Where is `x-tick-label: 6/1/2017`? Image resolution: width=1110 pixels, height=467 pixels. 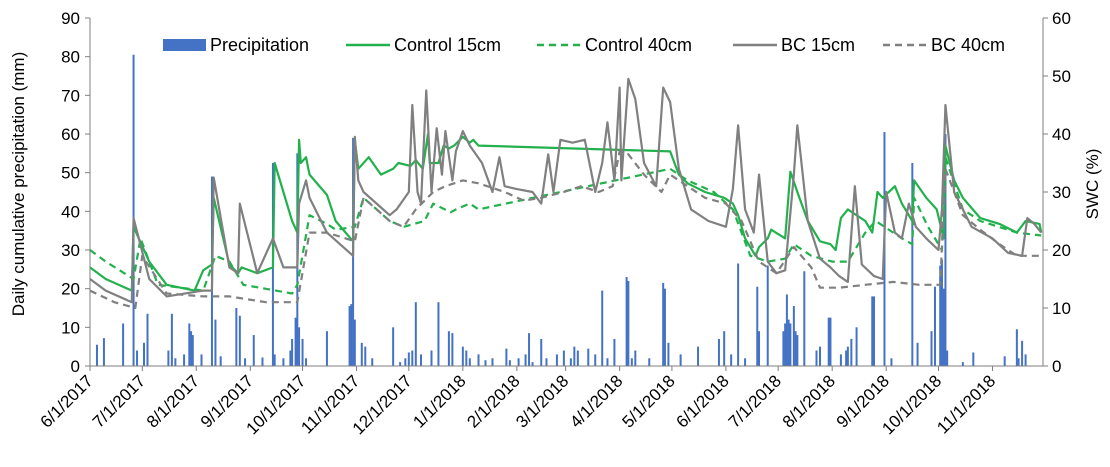
x-tick-label: 6/1/2017 is located at coordinates (67, 401).